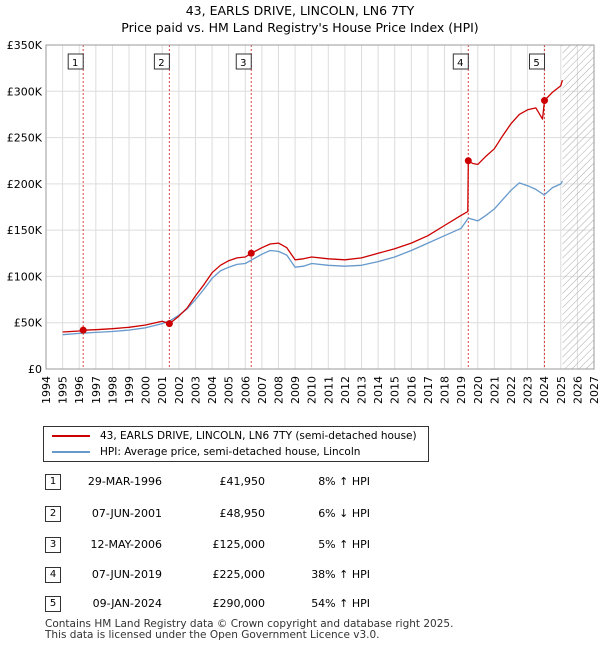 The width and height of the screenshot is (600, 650). What do you see at coordinates (461, 390) in the screenshot?
I see `x-tick-label: 2019` at bounding box center [461, 390].